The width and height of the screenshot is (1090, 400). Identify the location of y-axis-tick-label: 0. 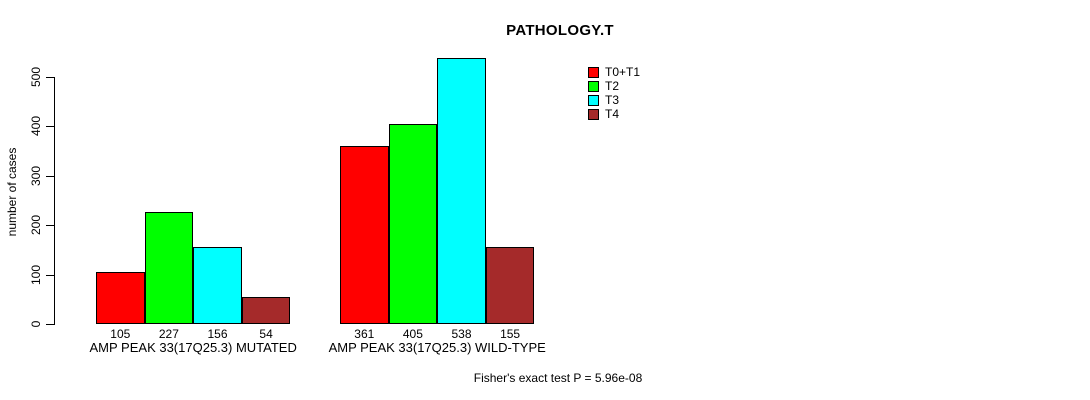
(36, 324).